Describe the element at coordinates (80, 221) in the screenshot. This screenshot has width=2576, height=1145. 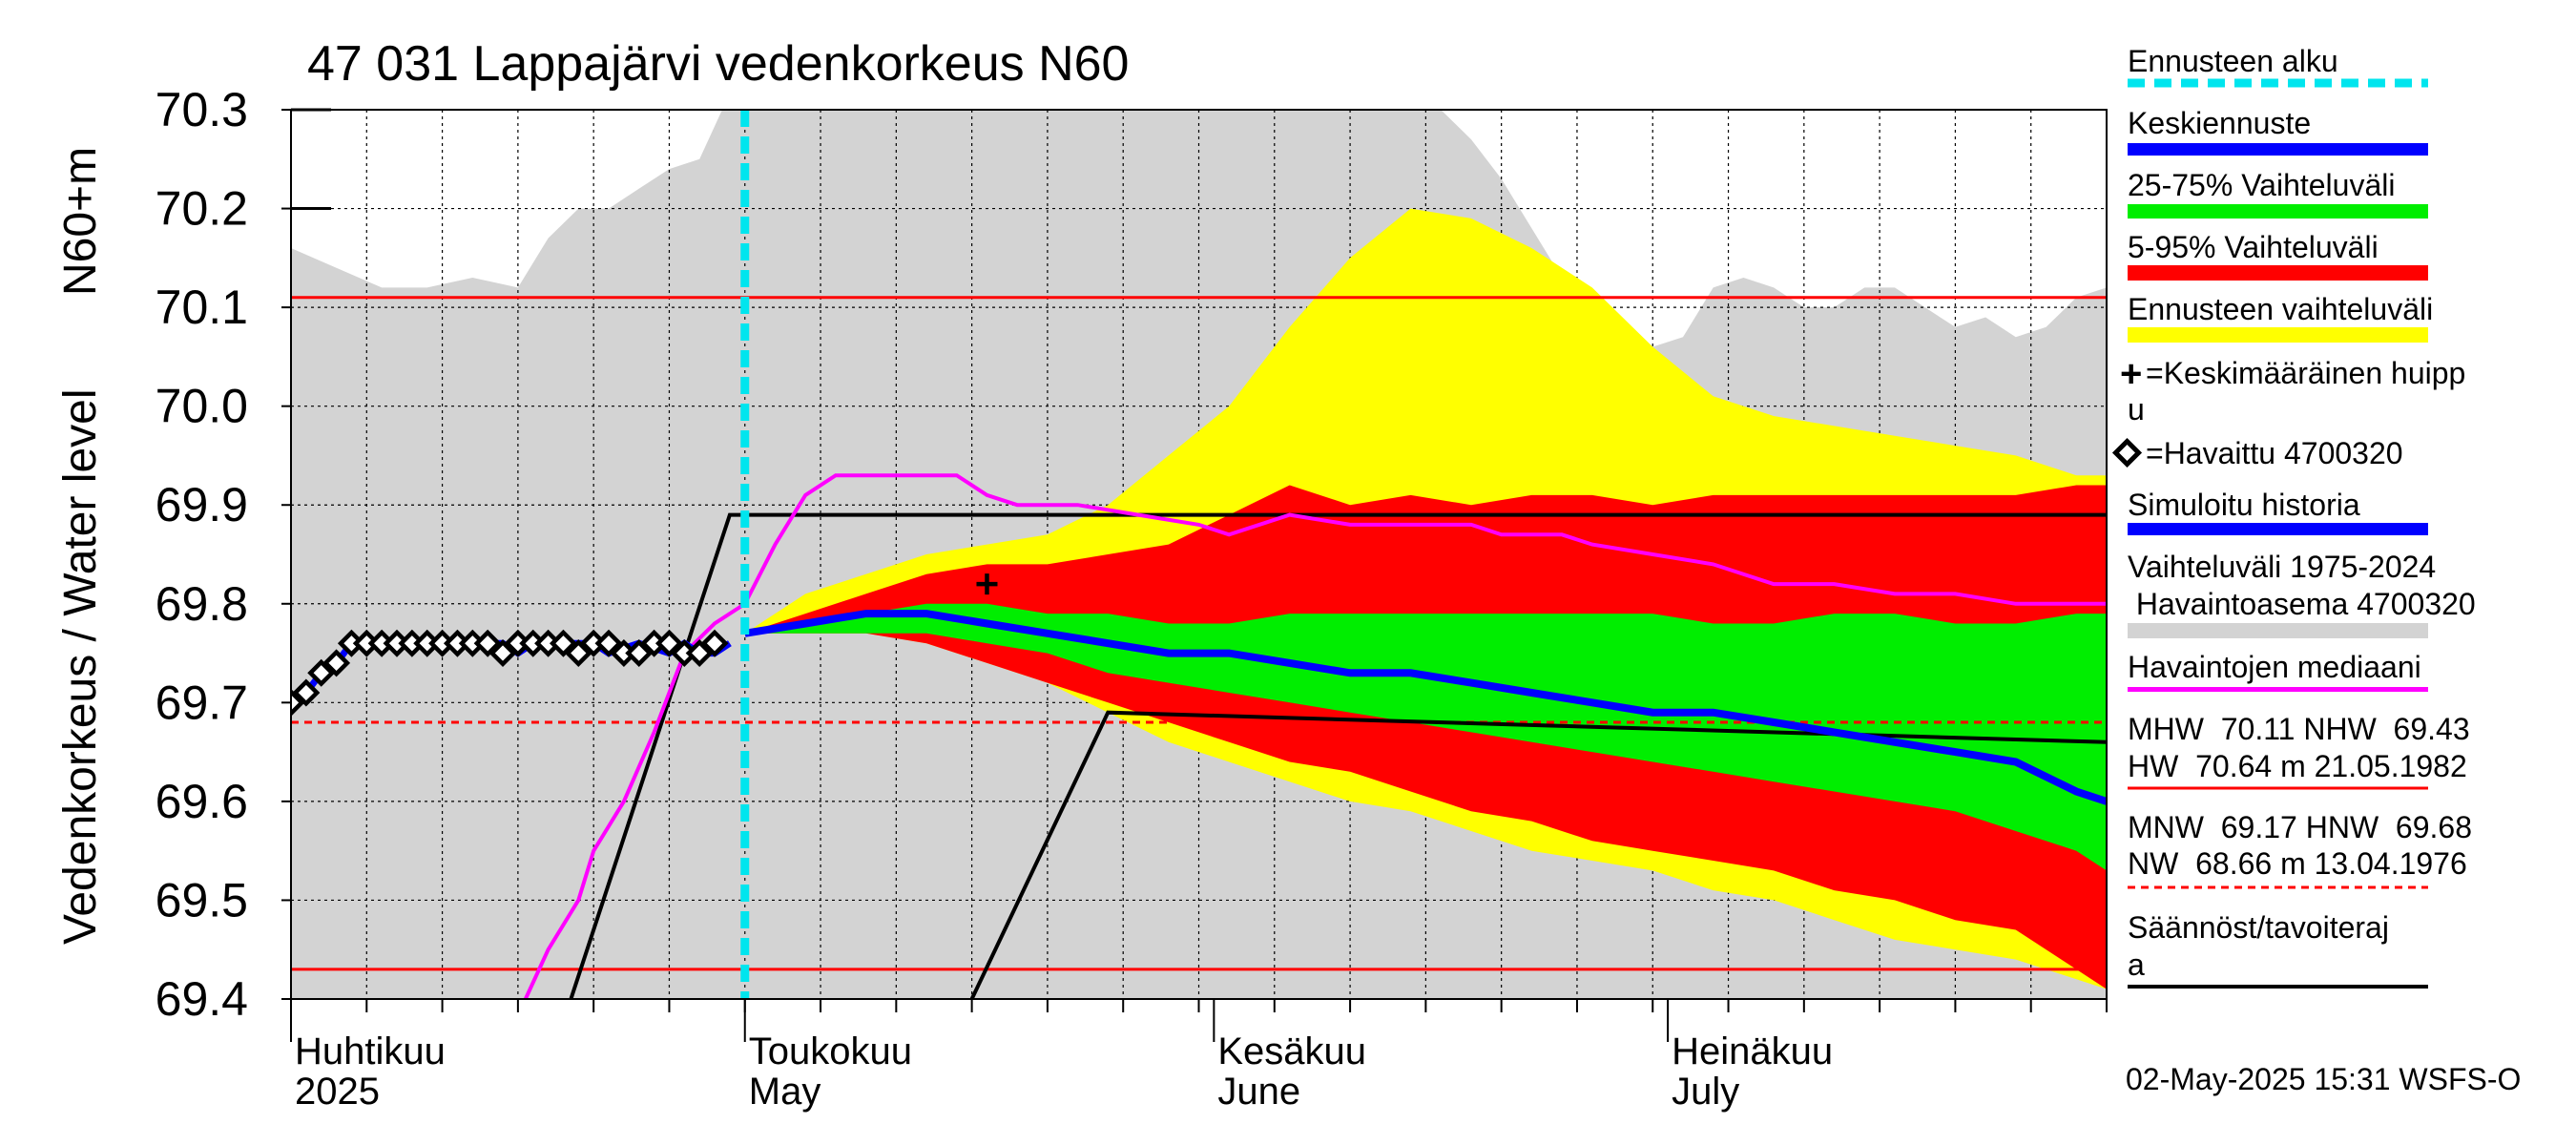
I see `y-axis-label-top: N60+m` at that location.